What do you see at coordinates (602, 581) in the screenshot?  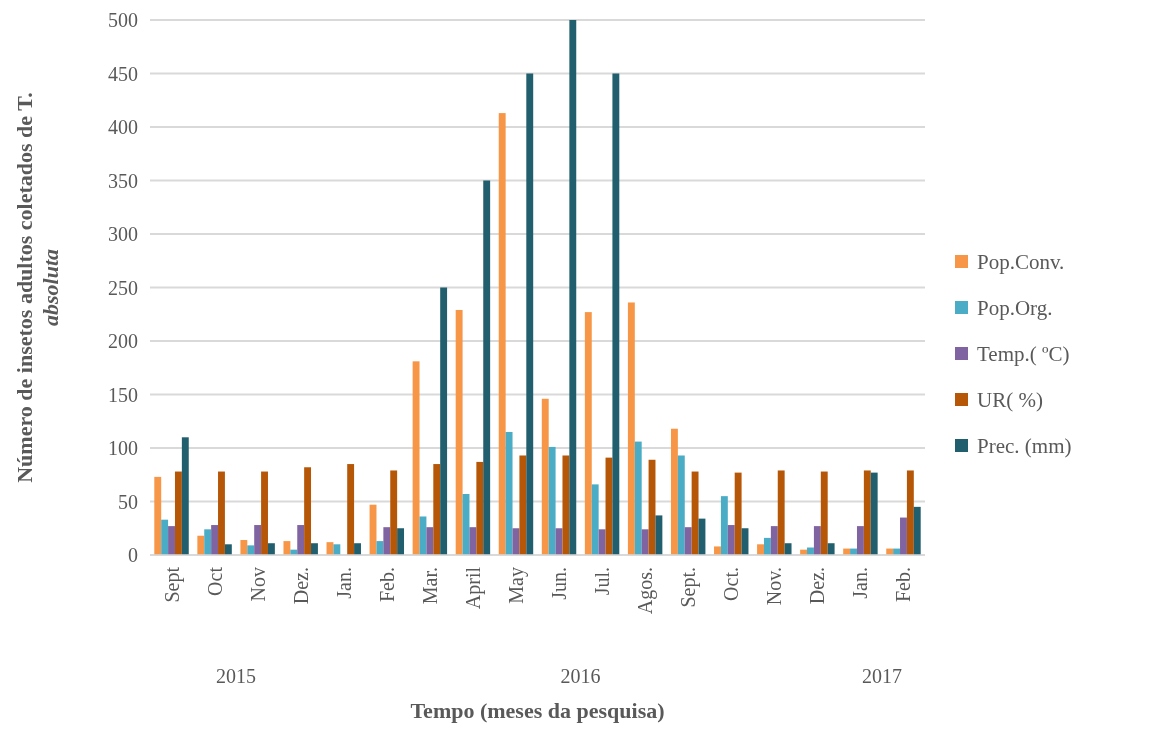 I see `x-tick-label: Jul.` at bounding box center [602, 581].